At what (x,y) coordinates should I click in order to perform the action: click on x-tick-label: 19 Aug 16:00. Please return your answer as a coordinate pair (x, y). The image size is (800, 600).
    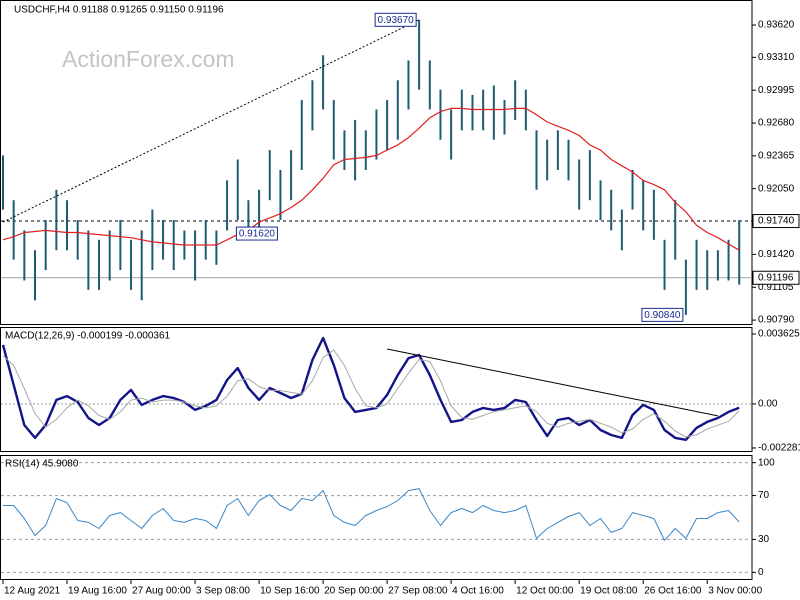
    Looking at the image, I should click on (97, 591).